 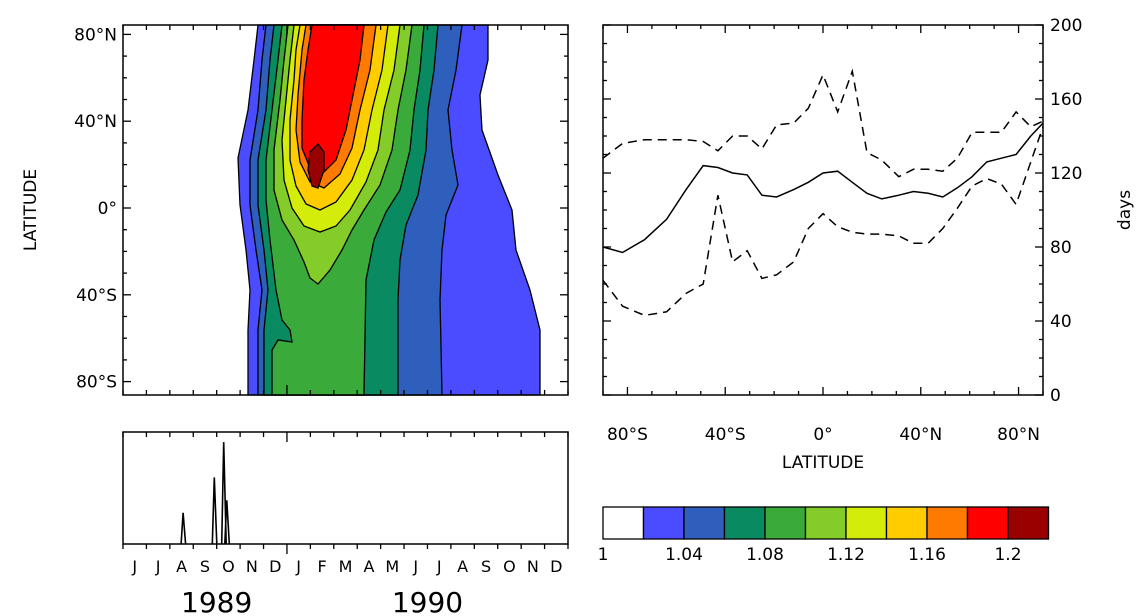 What do you see at coordinates (1066, 211) in the screenshot?
I see `line-ytick-labels: 0 40 80 120 160 200` at bounding box center [1066, 211].